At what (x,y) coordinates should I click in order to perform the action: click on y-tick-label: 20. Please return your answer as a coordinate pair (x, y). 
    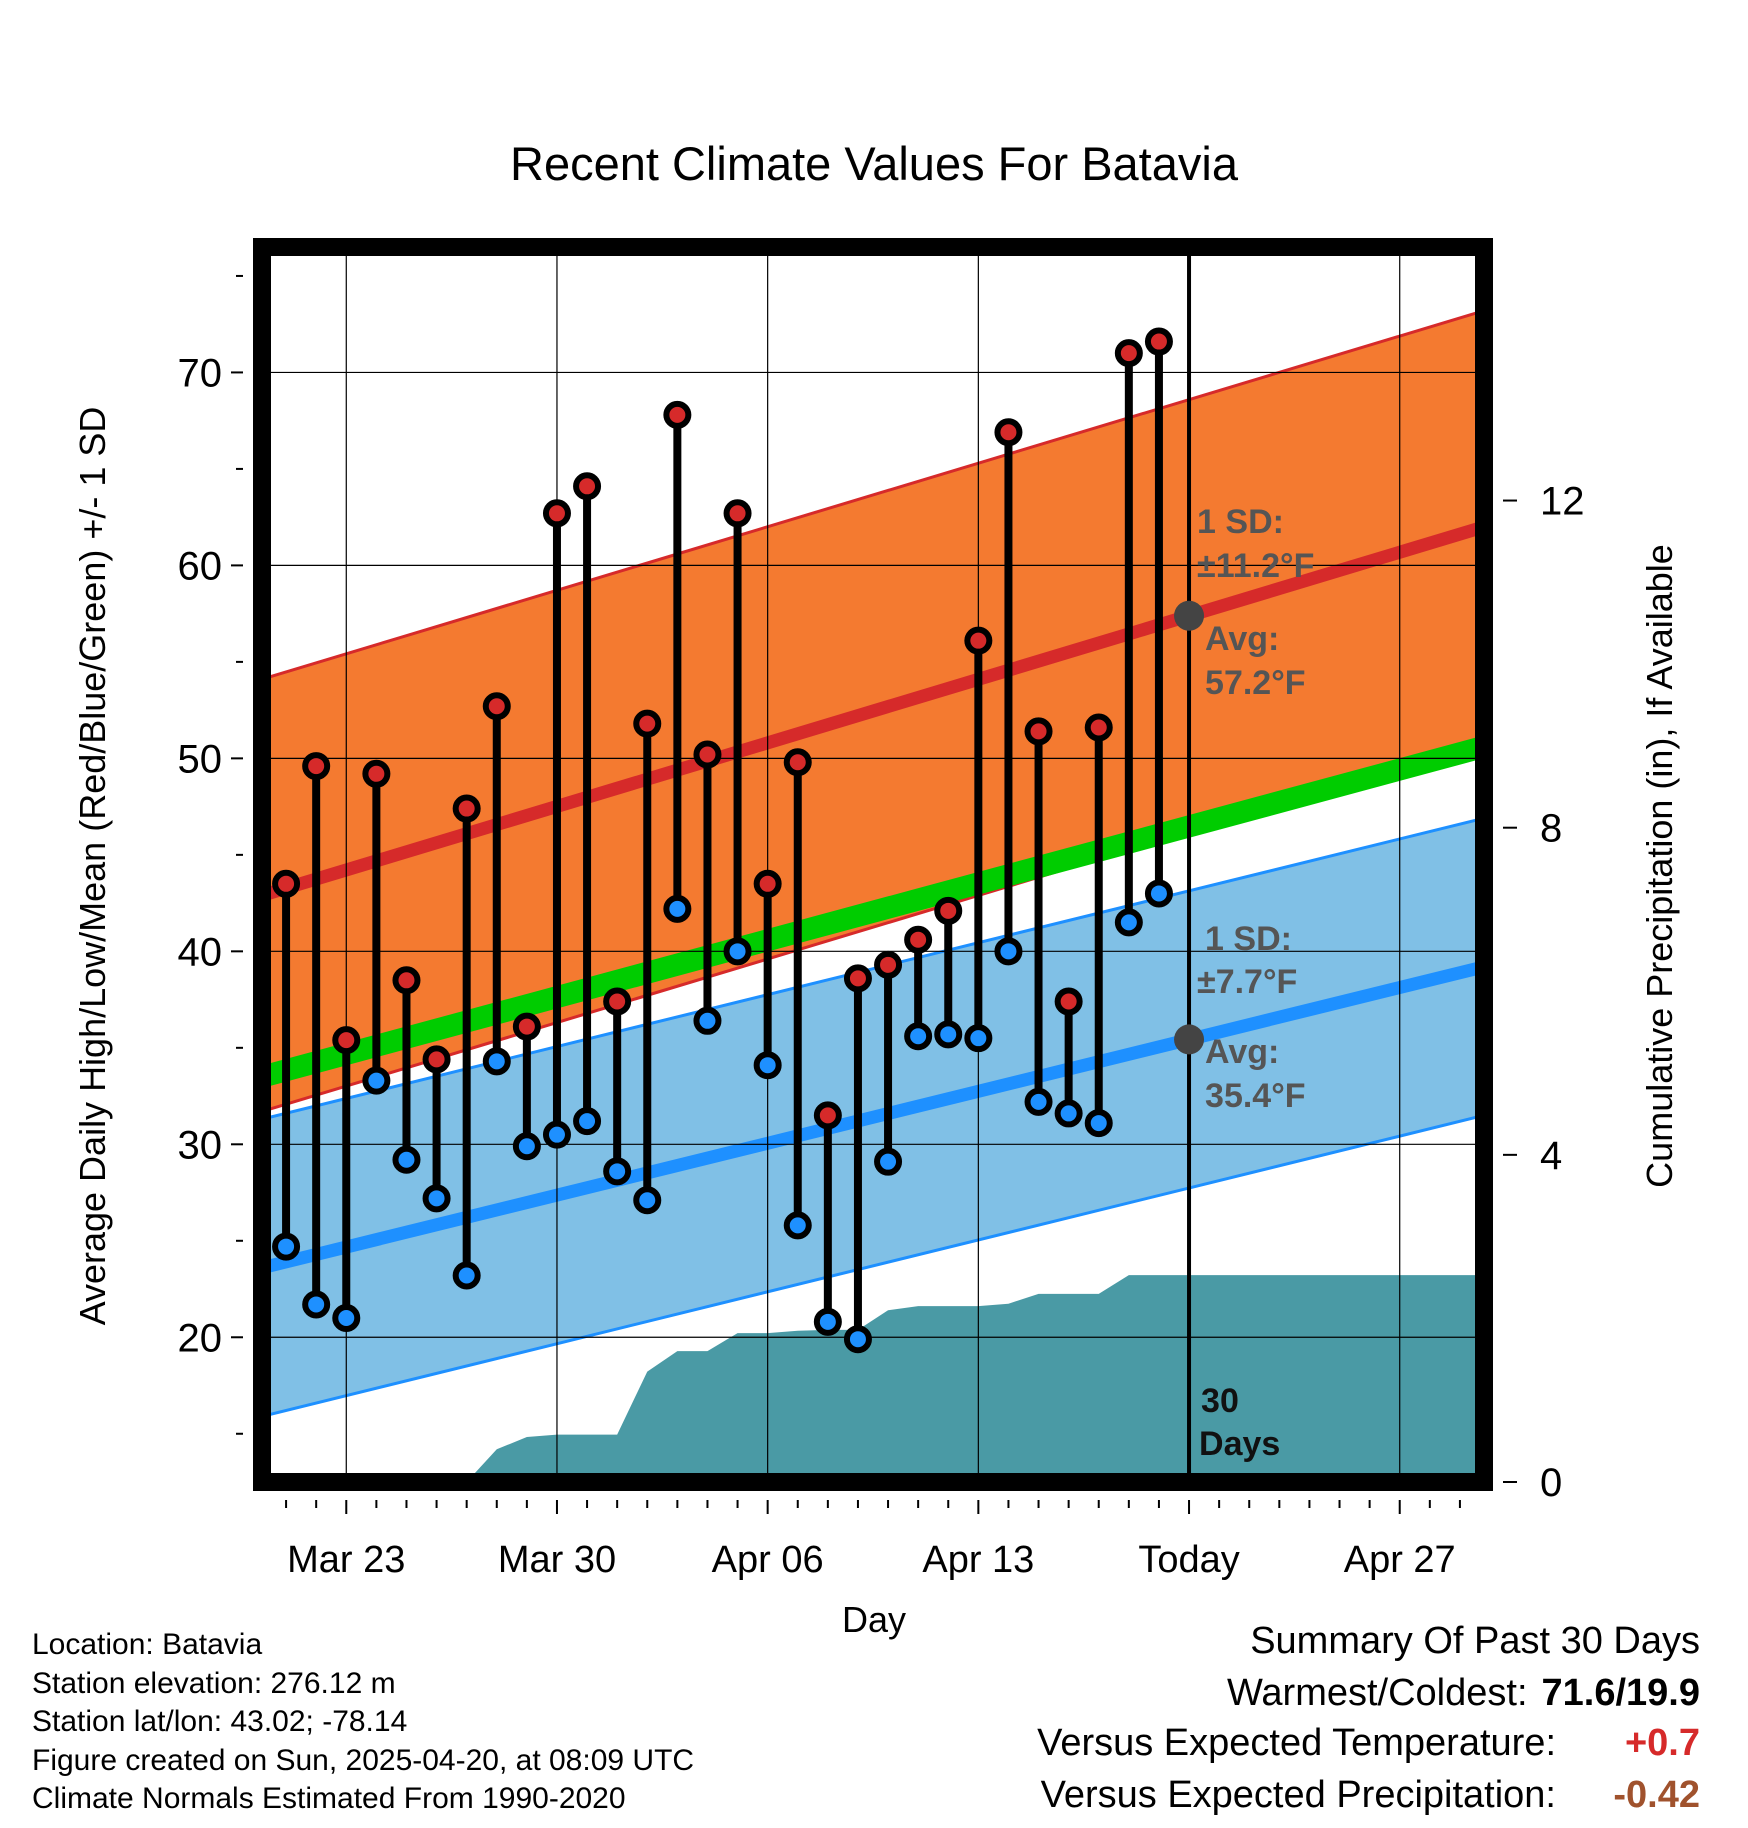
    Looking at the image, I should click on (200, 1338).